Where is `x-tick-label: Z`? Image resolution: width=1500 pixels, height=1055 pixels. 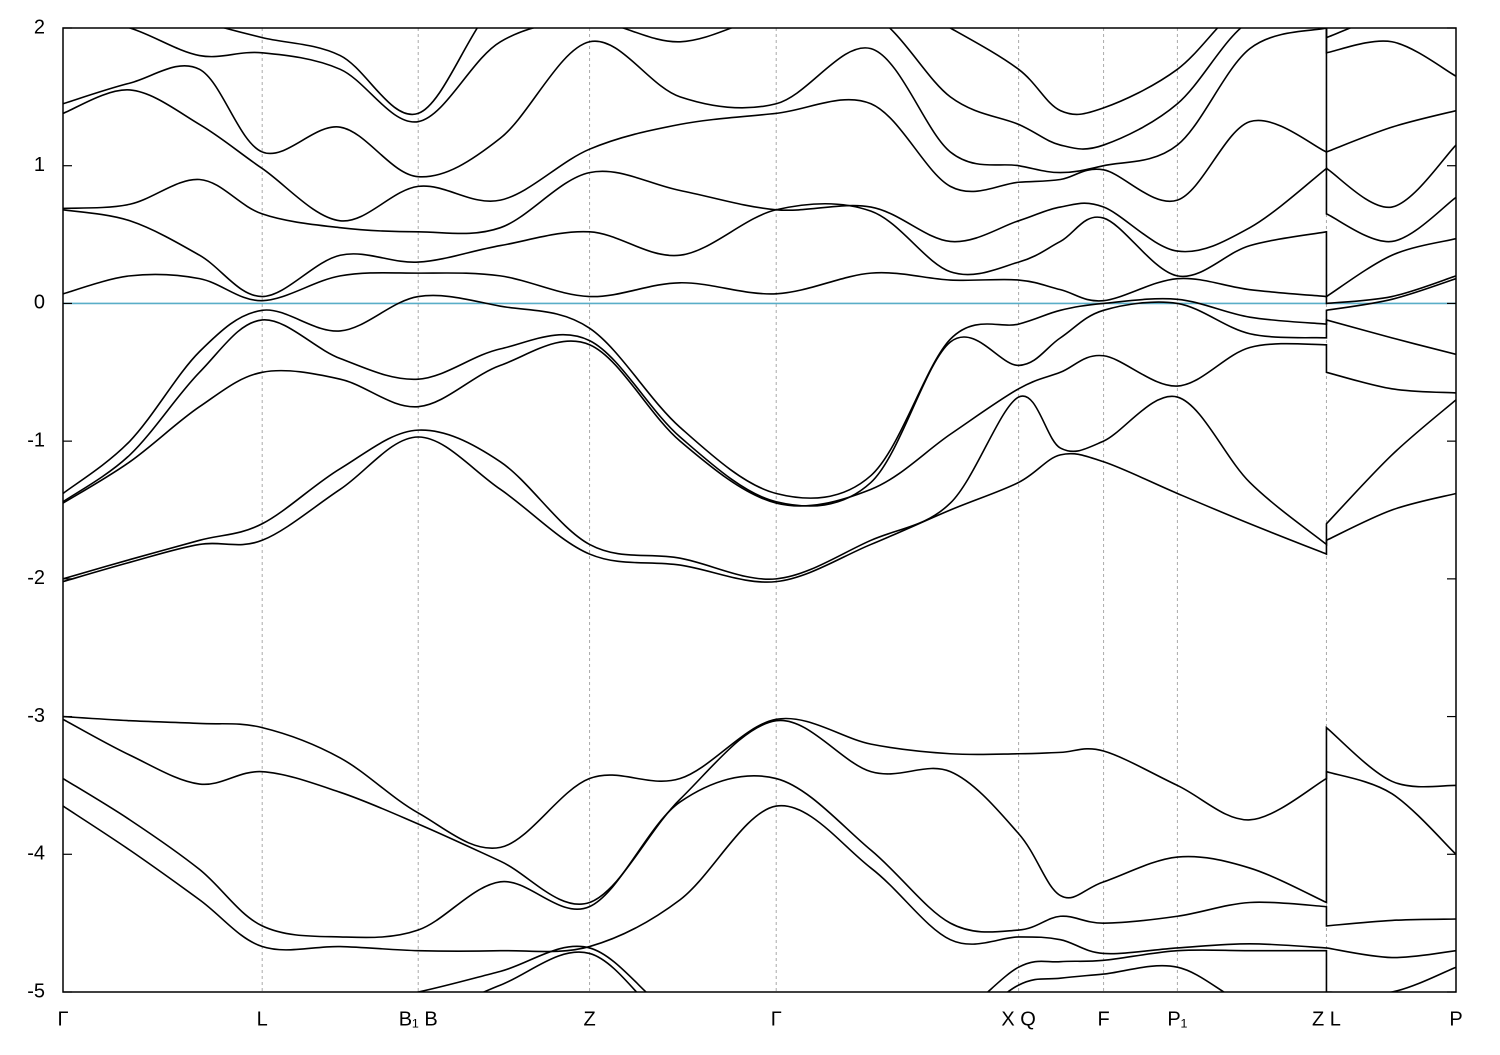 x-tick-label: Z is located at coordinates (589, 1019).